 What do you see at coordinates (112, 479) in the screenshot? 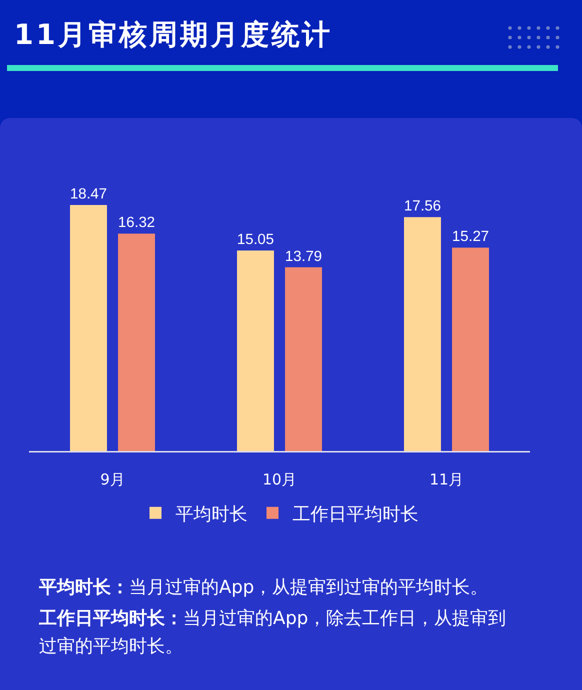
I see `x-tick-label: 9月` at bounding box center [112, 479].